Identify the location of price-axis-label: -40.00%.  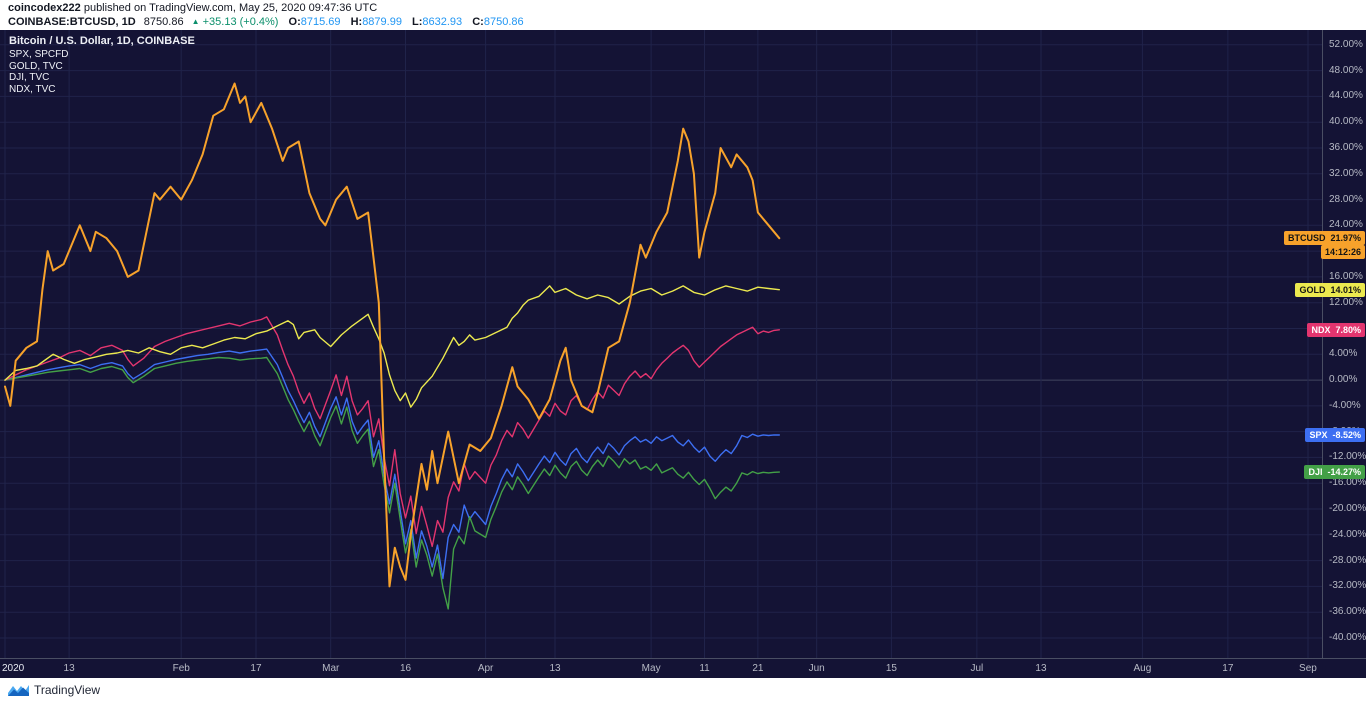
(1347, 637).